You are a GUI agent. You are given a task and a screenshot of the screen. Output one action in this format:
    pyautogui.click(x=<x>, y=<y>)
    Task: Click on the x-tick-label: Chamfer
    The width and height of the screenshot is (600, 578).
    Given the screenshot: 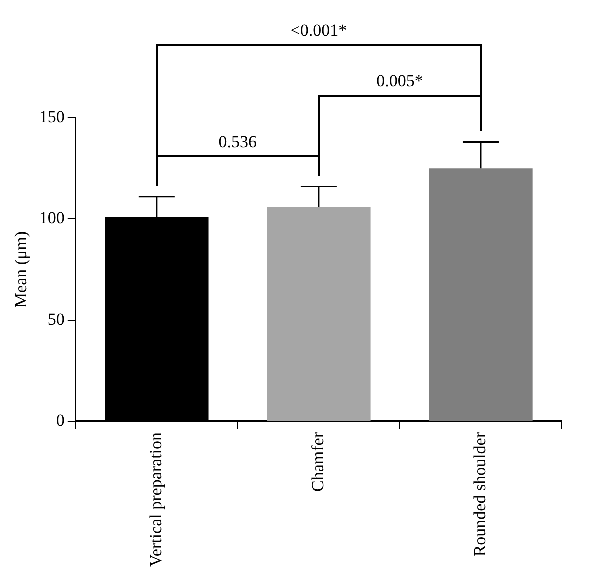 What is the action you would take?
    pyautogui.click(x=318, y=462)
    